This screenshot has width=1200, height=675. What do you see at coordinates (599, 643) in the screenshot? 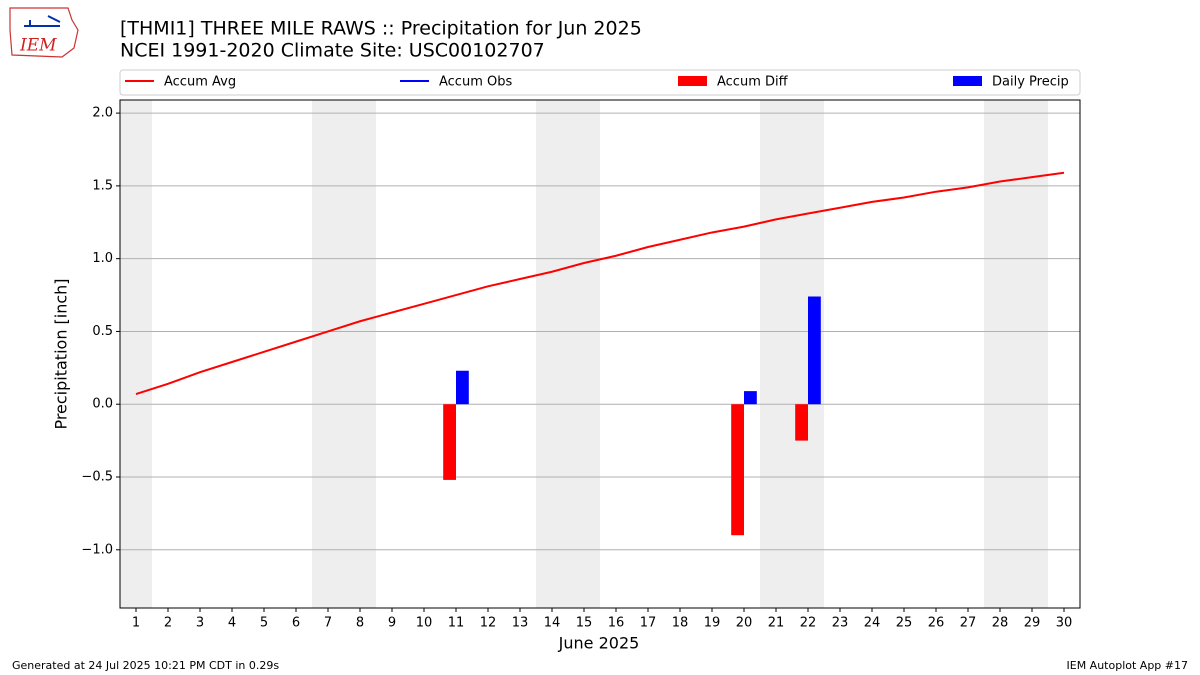
I see `x-axis-label: June 2025` at bounding box center [599, 643].